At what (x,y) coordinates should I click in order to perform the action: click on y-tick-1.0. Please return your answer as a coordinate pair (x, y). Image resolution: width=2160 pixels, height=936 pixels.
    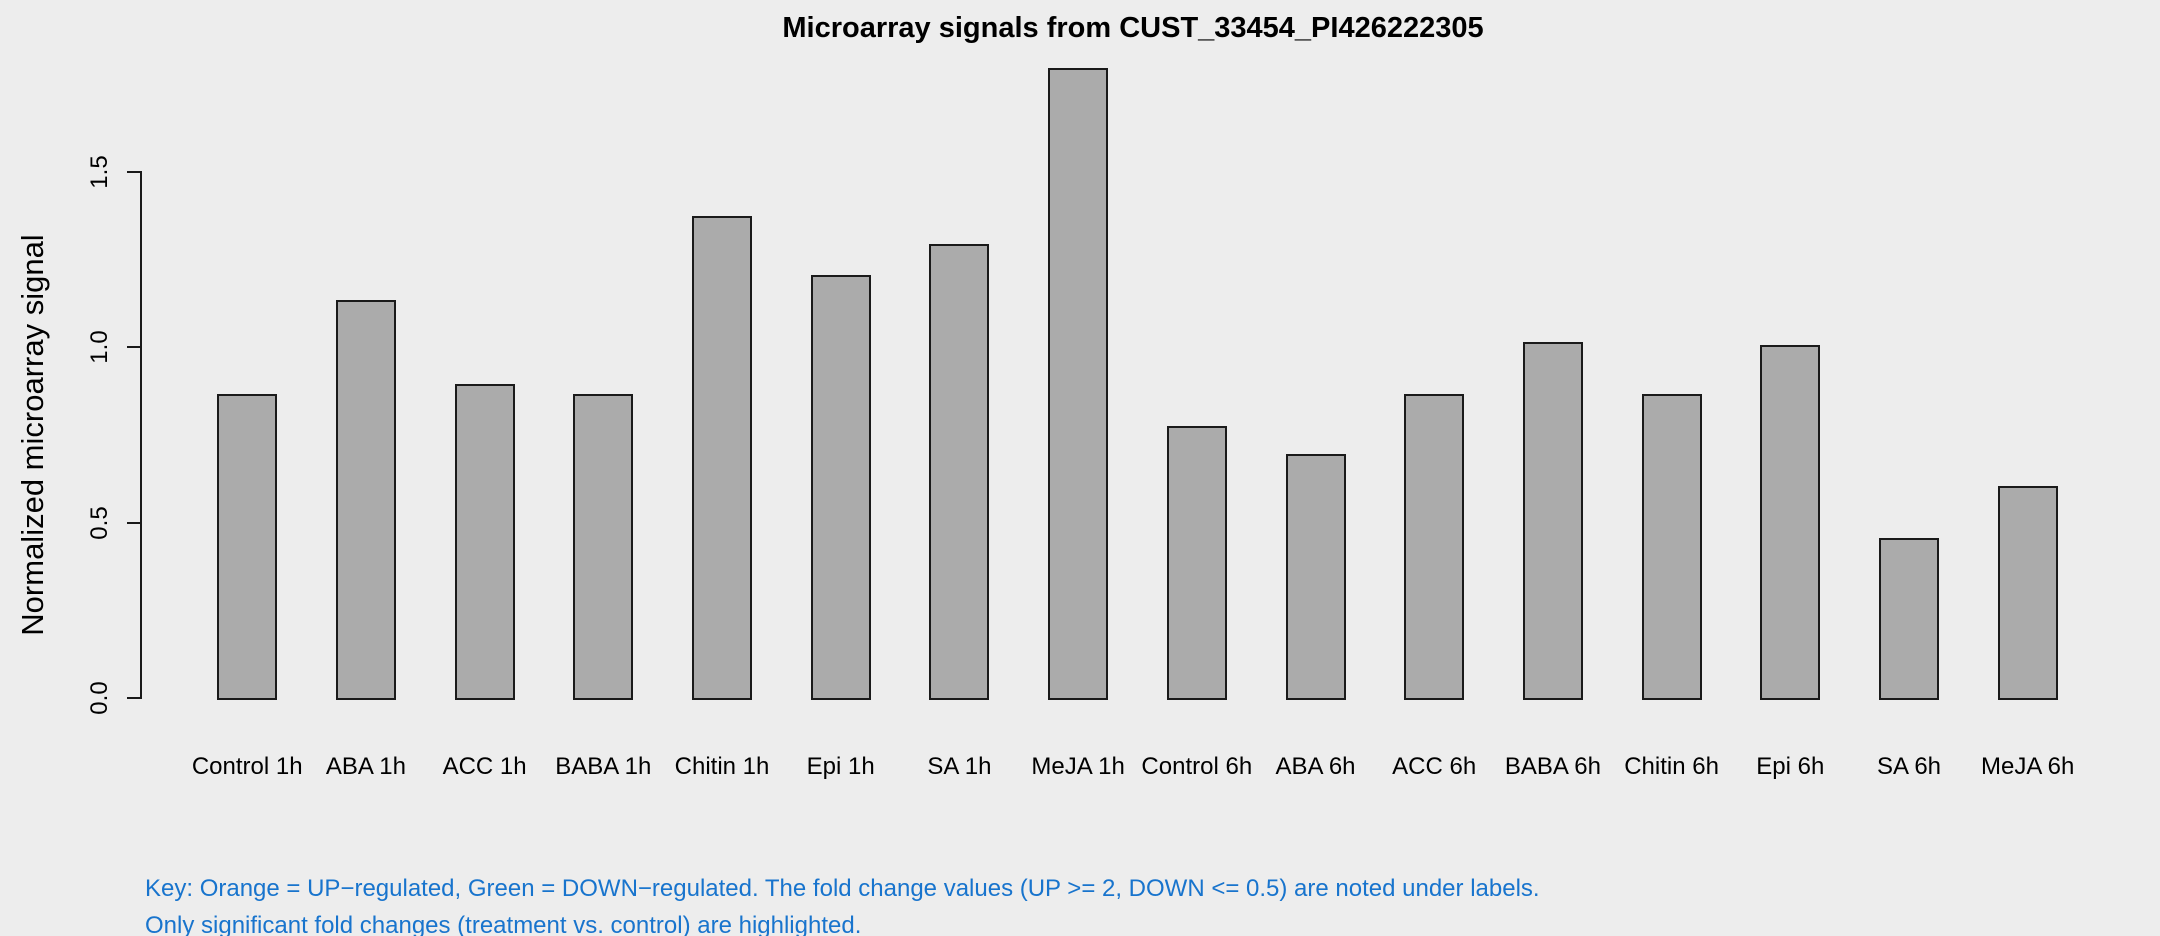
    Looking at the image, I should click on (133, 347).